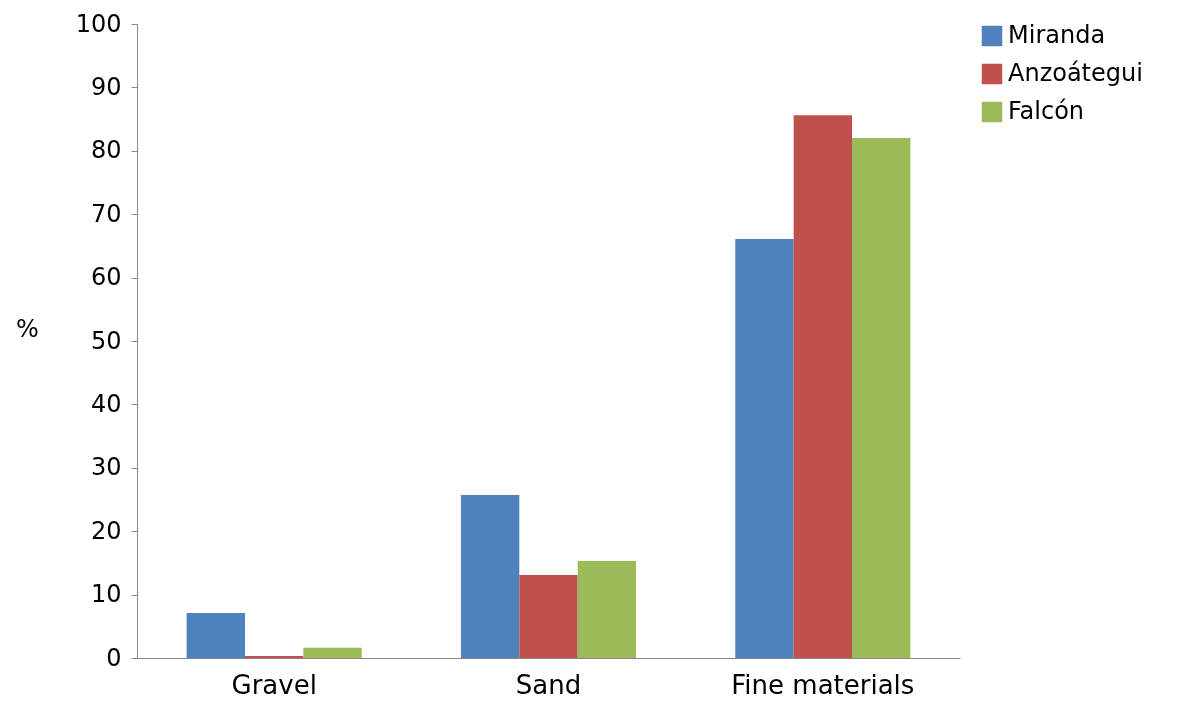  Describe the element at coordinates (27, 328) in the screenshot. I see `y-axis-title: %` at that location.